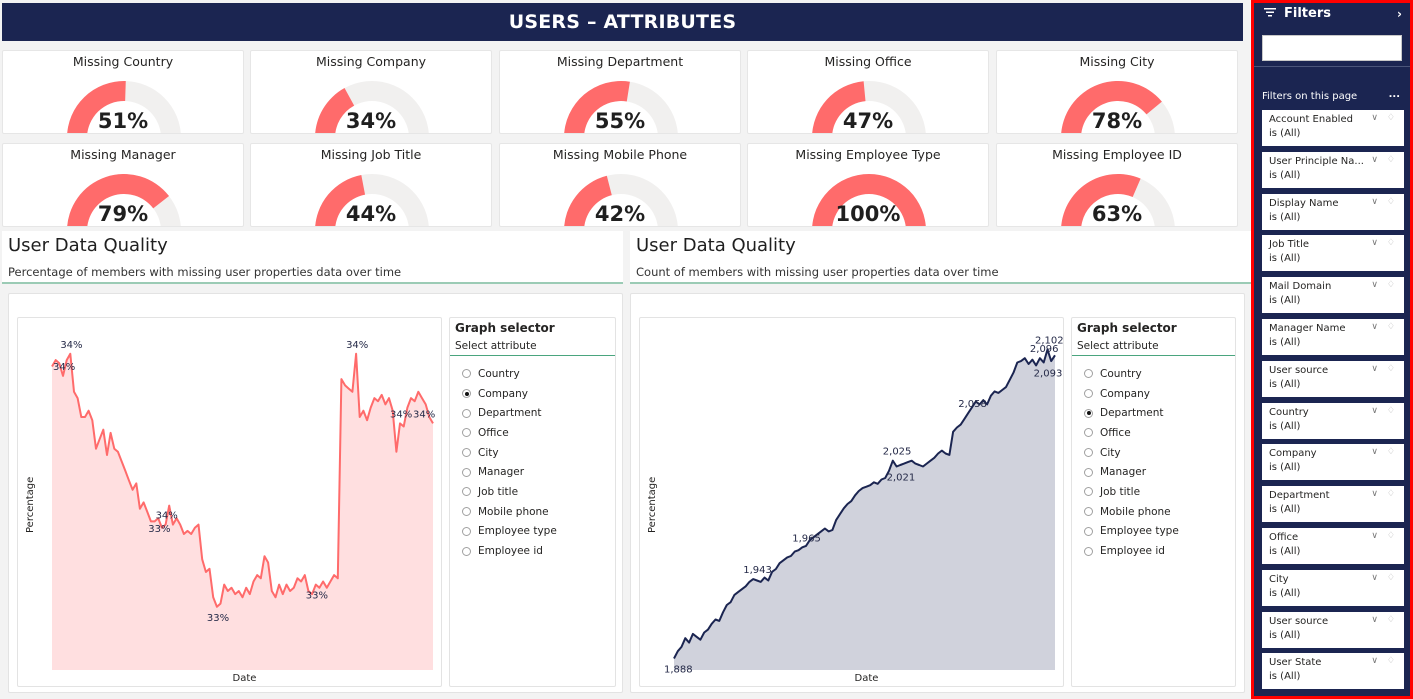  I want to click on filter-card: City is (All) ∨ ♢, so click(1333, 587).